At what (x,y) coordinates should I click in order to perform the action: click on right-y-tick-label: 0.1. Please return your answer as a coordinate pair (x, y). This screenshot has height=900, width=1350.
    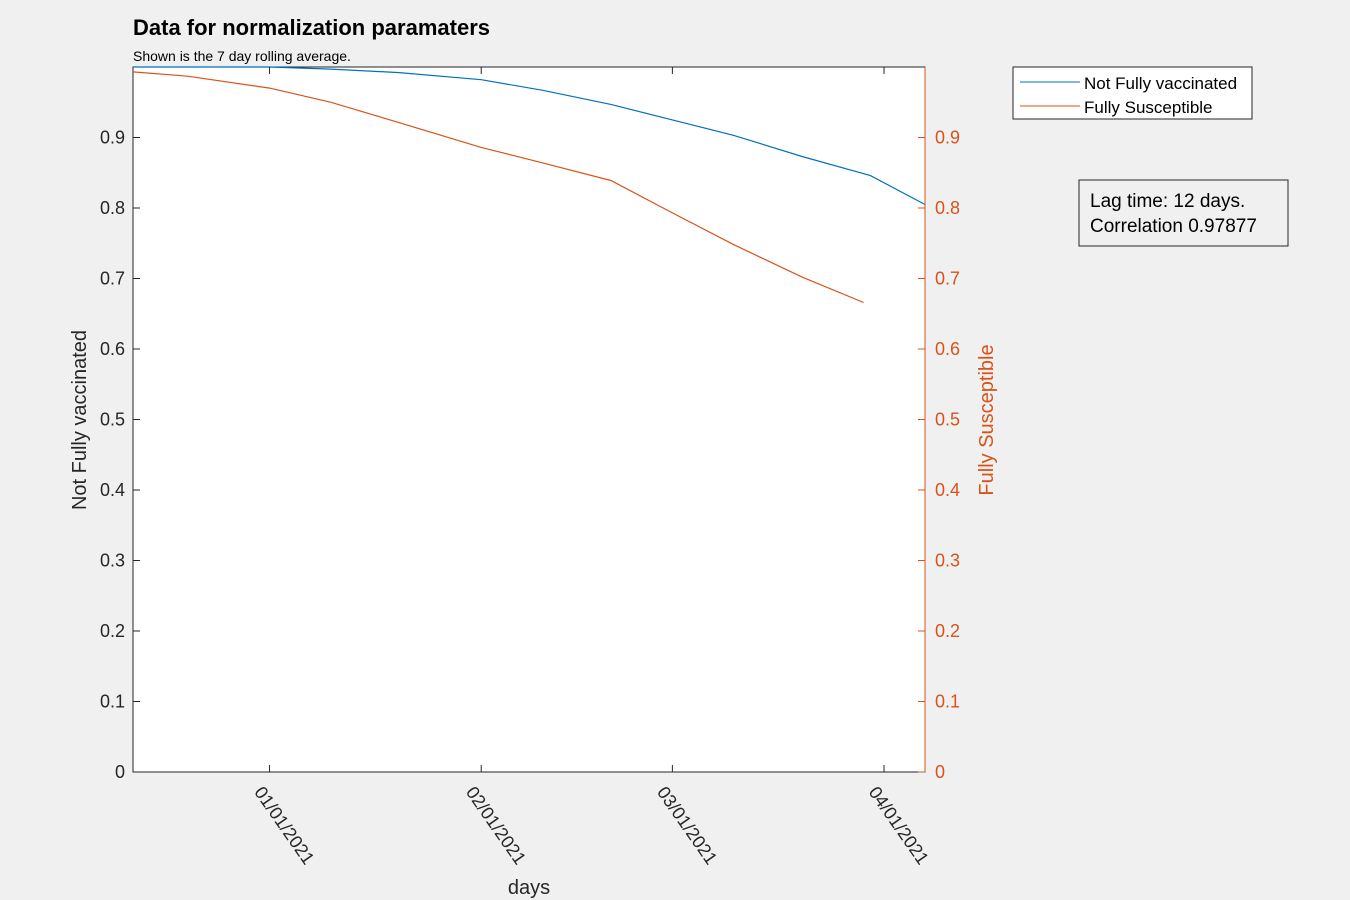
    Looking at the image, I should click on (947, 702).